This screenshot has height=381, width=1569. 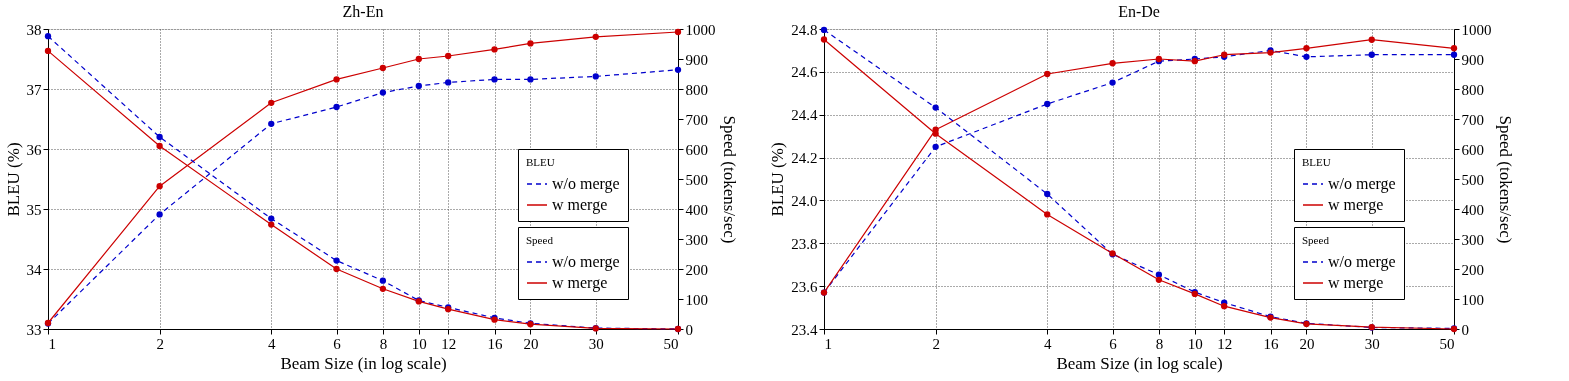 I want to click on y-tick-label: 24.2, so click(x=804, y=158).